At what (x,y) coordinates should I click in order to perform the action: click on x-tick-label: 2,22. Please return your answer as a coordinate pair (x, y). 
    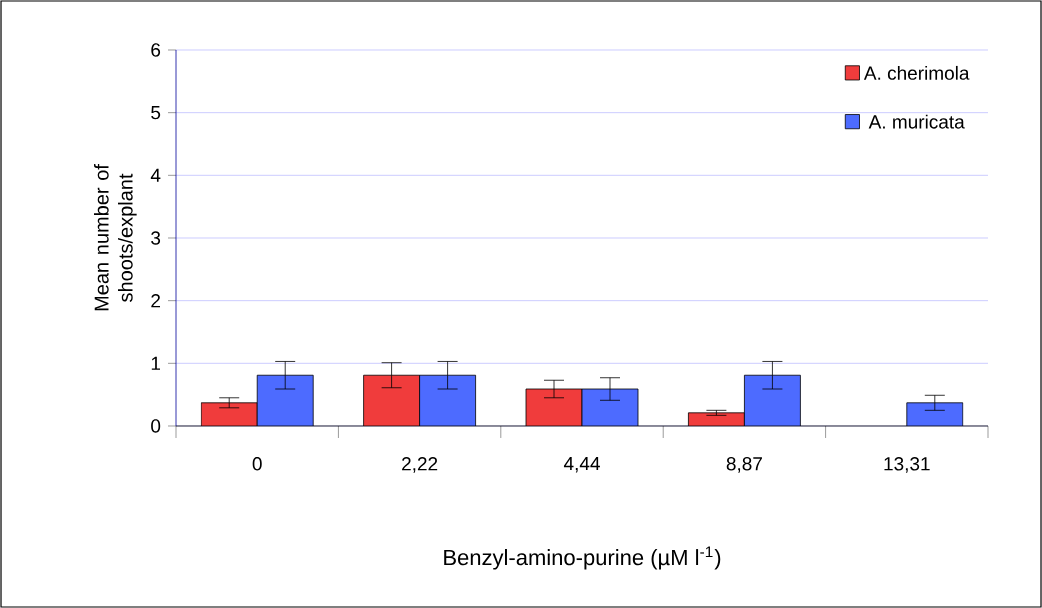
    Looking at the image, I should click on (420, 465).